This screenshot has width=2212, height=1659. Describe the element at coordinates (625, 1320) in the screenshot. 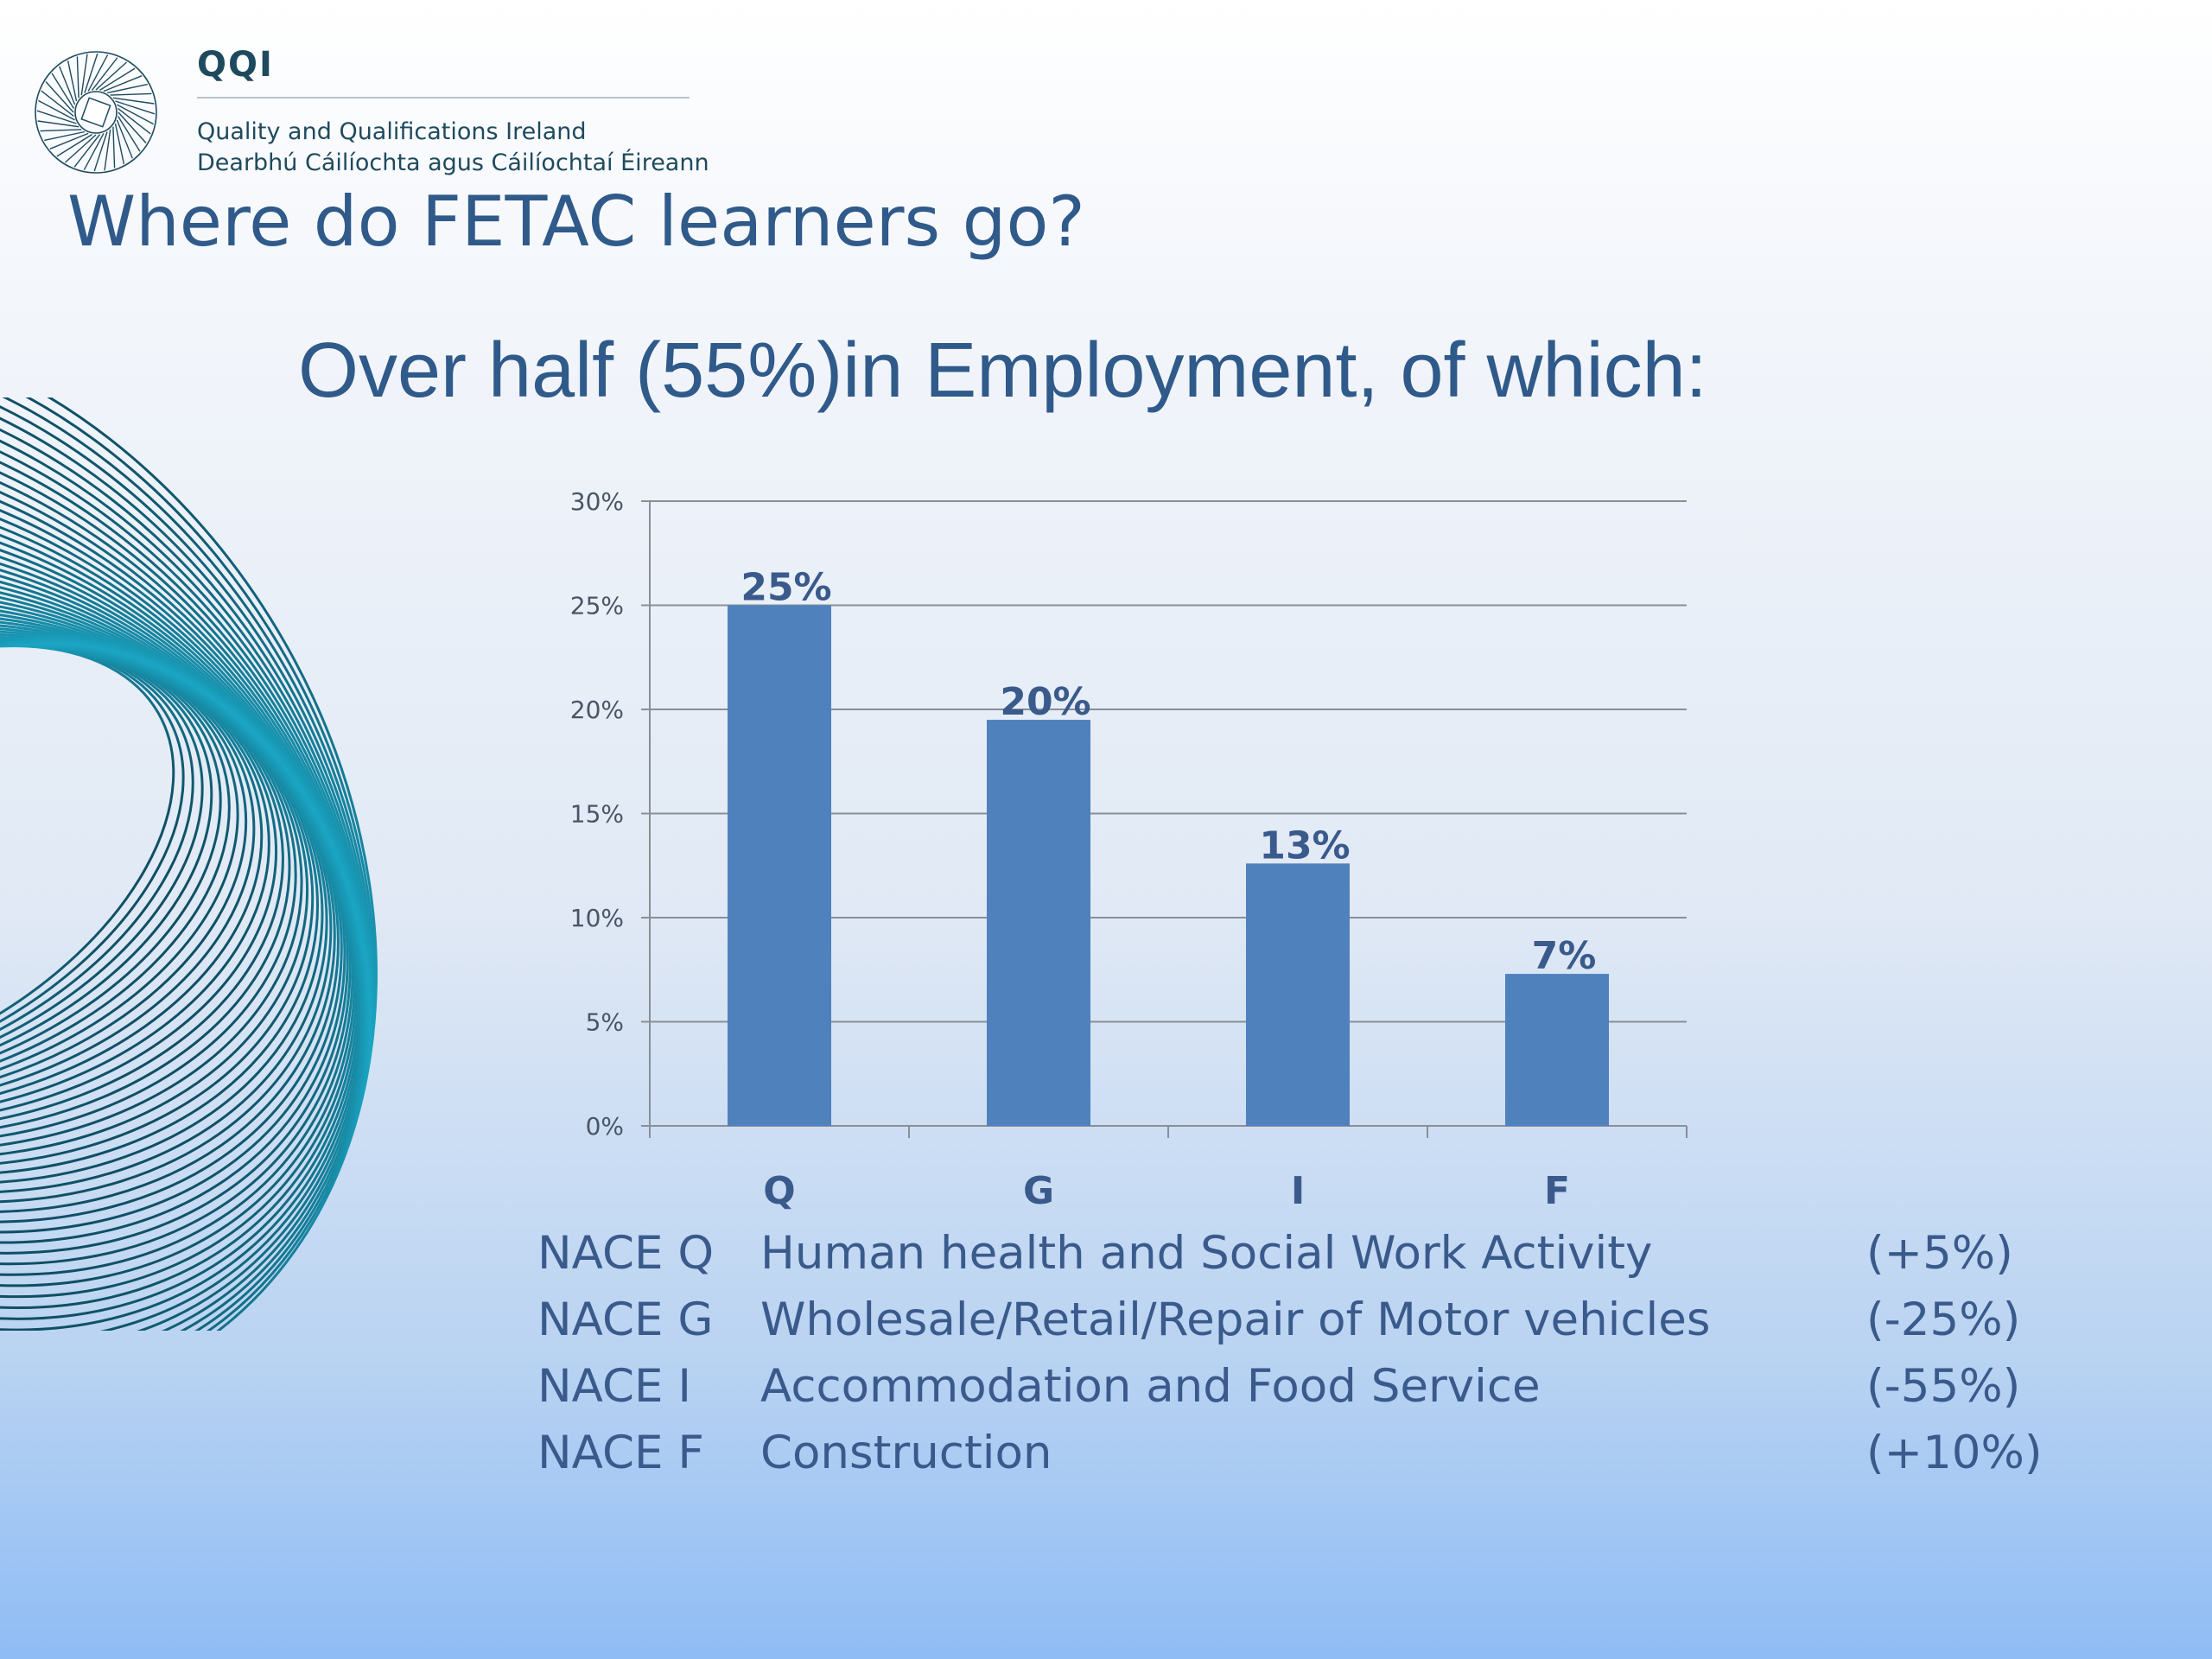

I see `legend-code: NACE G` at that location.